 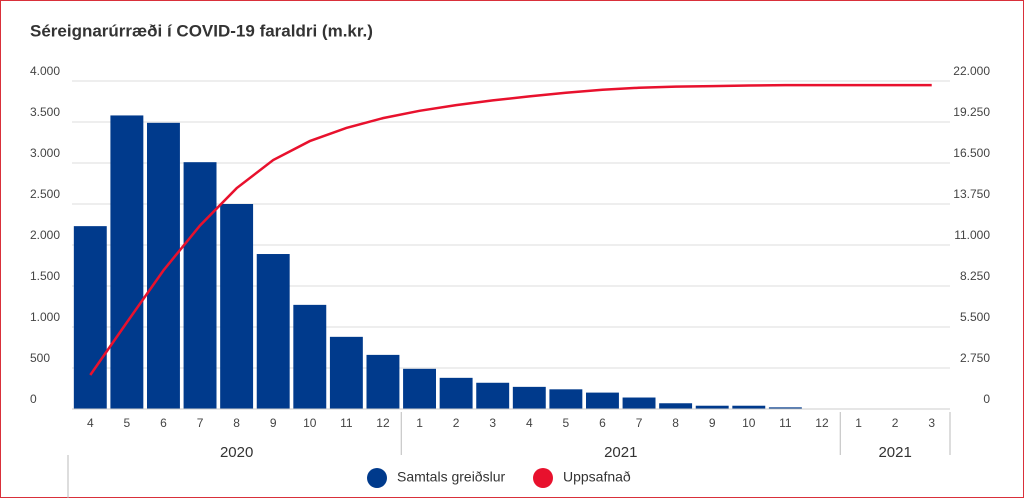 I want to click on y-tick-label: 3.500, so click(x=45, y=112).